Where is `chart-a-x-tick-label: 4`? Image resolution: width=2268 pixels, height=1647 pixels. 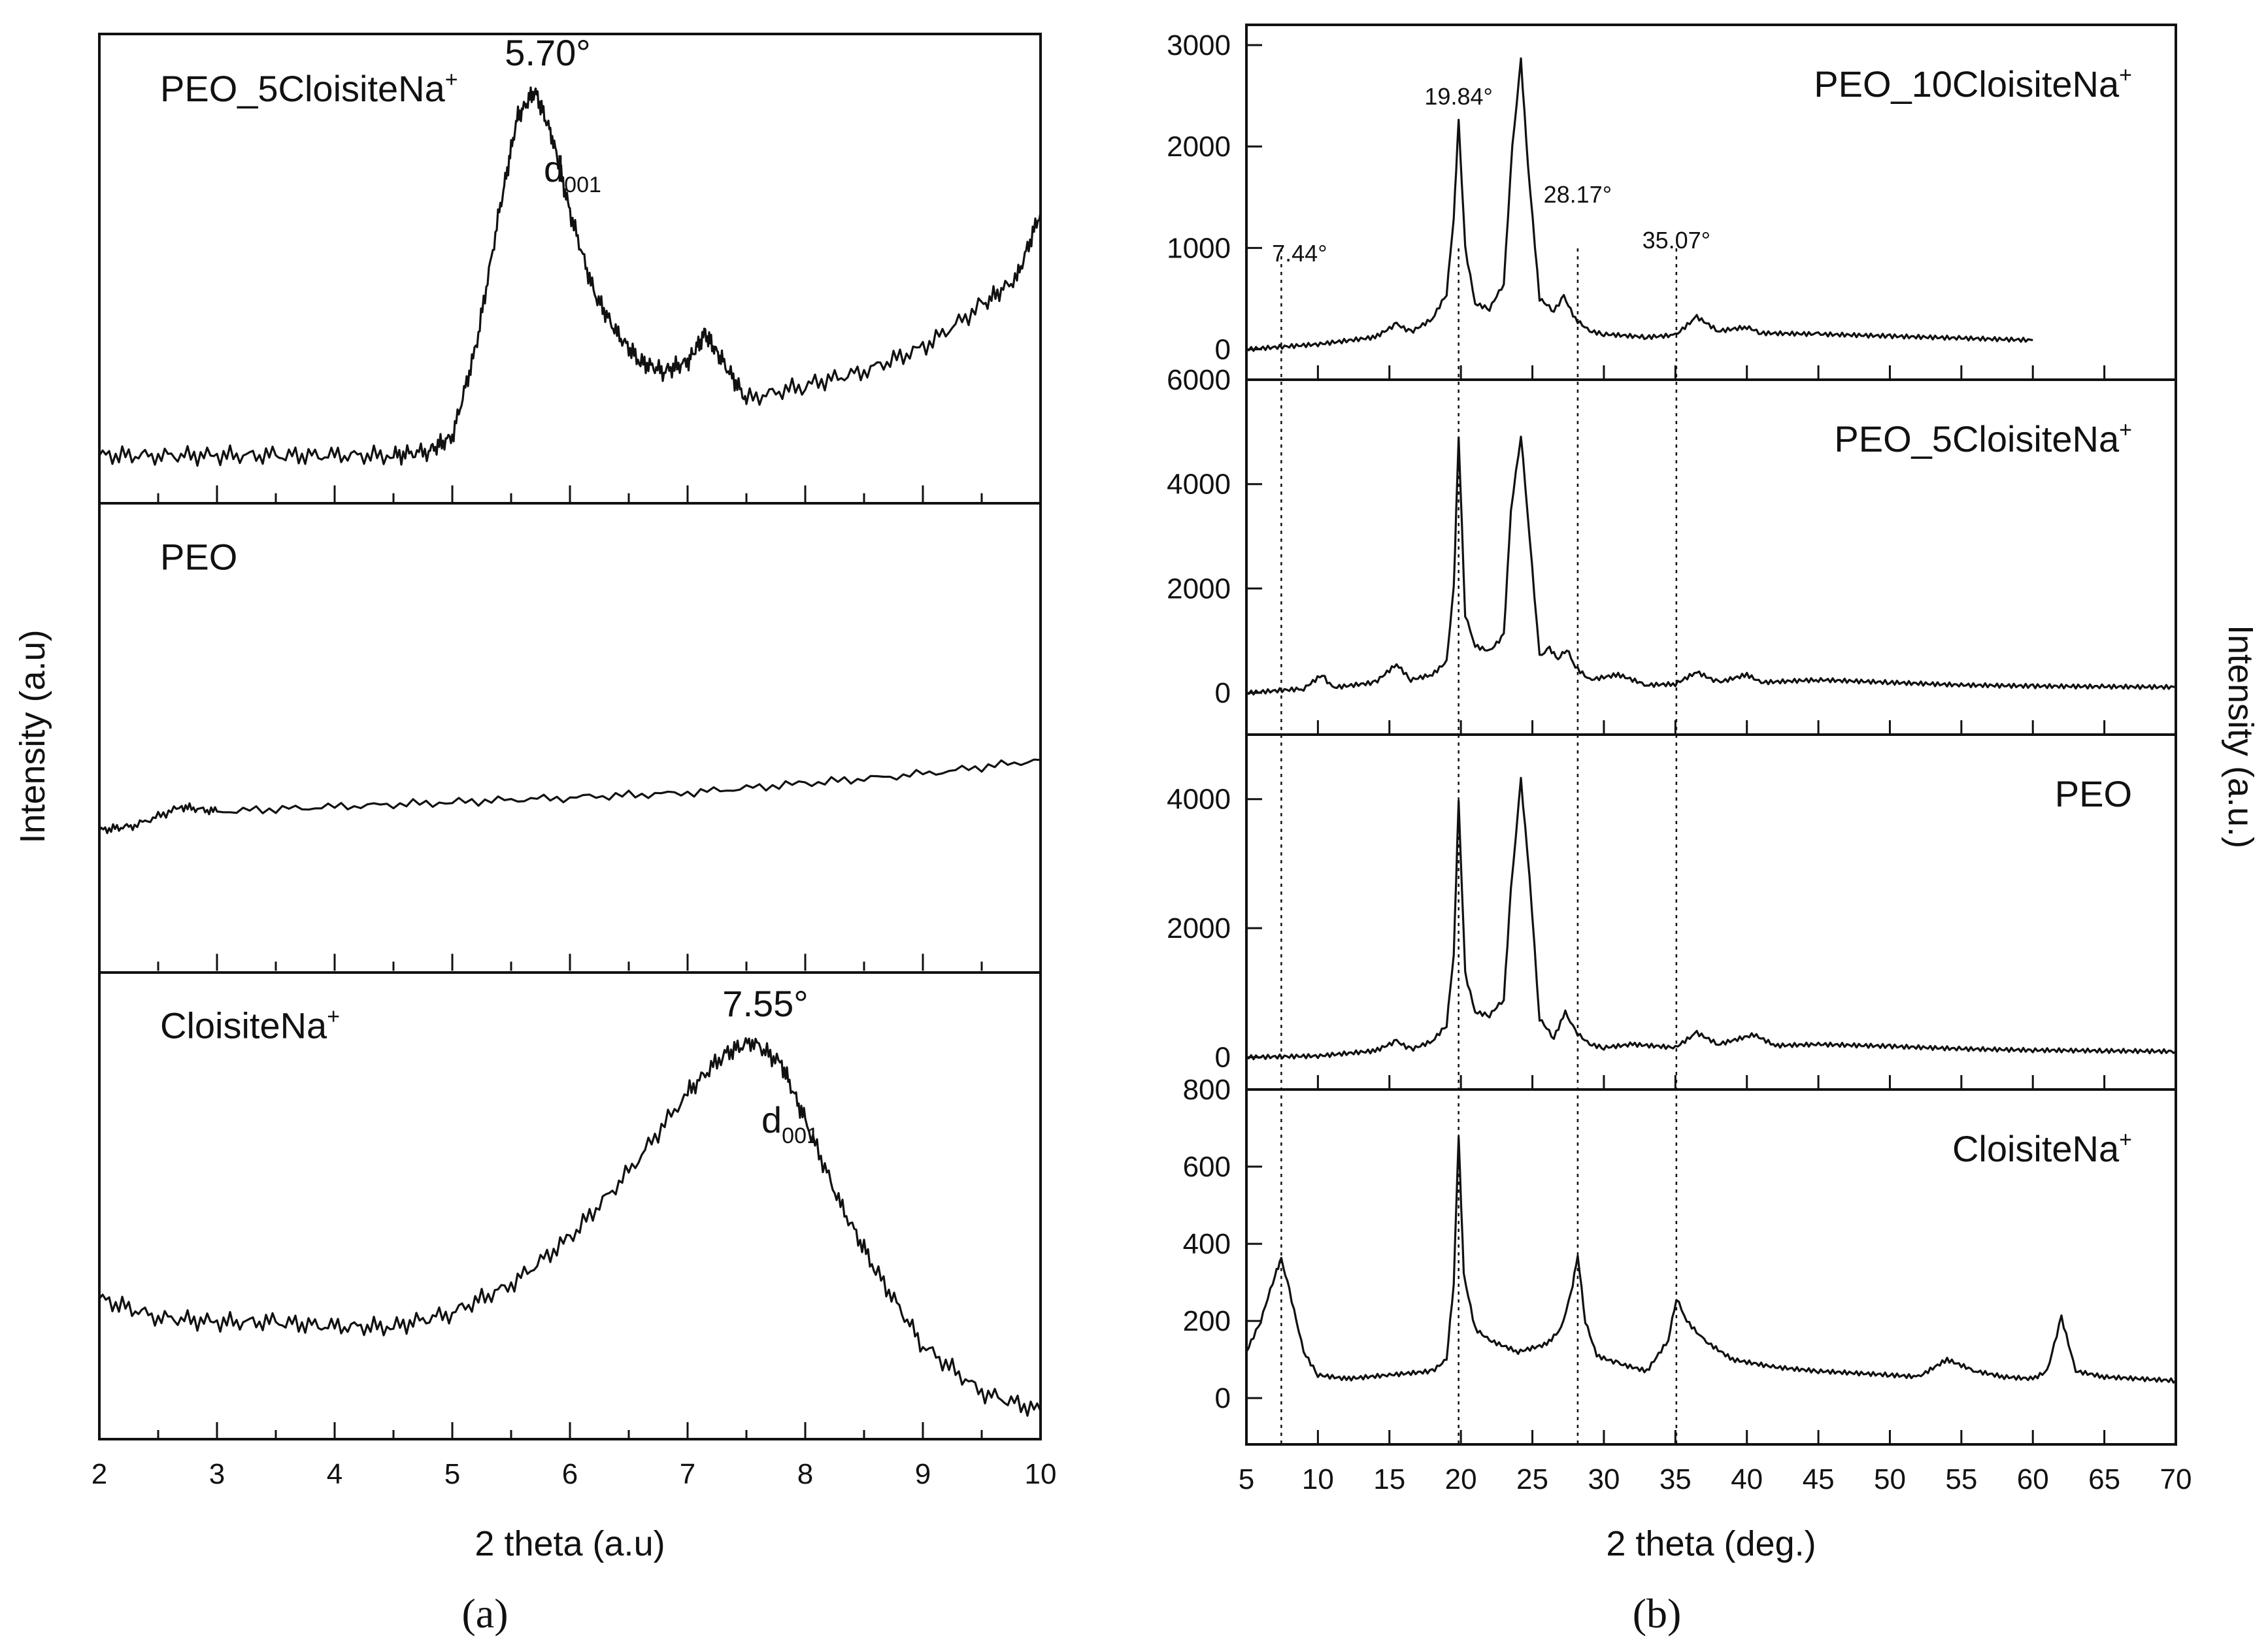 chart-a-x-tick-label: 4 is located at coordinates (334, 1474).